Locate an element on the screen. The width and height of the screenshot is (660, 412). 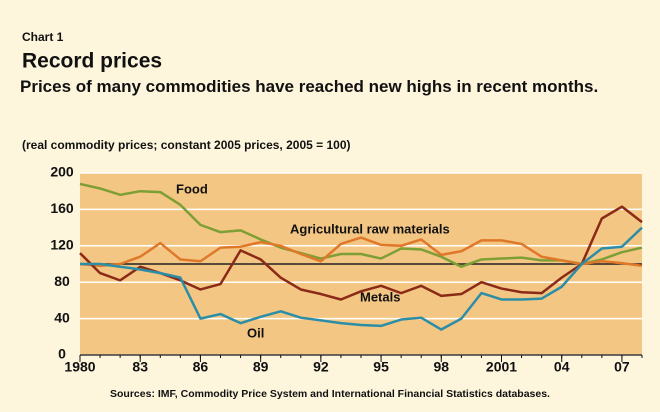
x-tick-label: 92 is located at coordinates (321, 367).